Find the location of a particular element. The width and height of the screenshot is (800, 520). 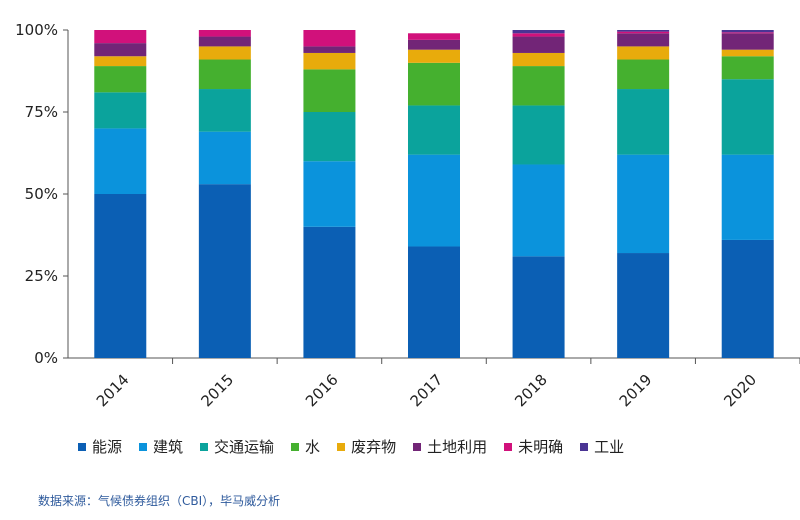

legend-item: 交通运输 is located at coordinates (237, 446).